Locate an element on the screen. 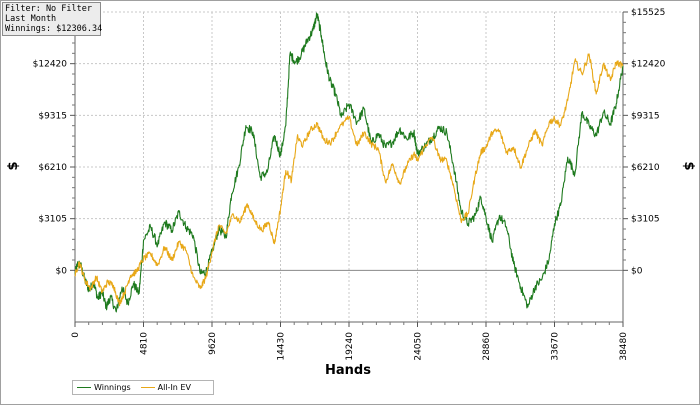 Image resolution: width=700 pixels, height=405 pixels. x-tick-label: 9620 is located at coordinates (213, 343).